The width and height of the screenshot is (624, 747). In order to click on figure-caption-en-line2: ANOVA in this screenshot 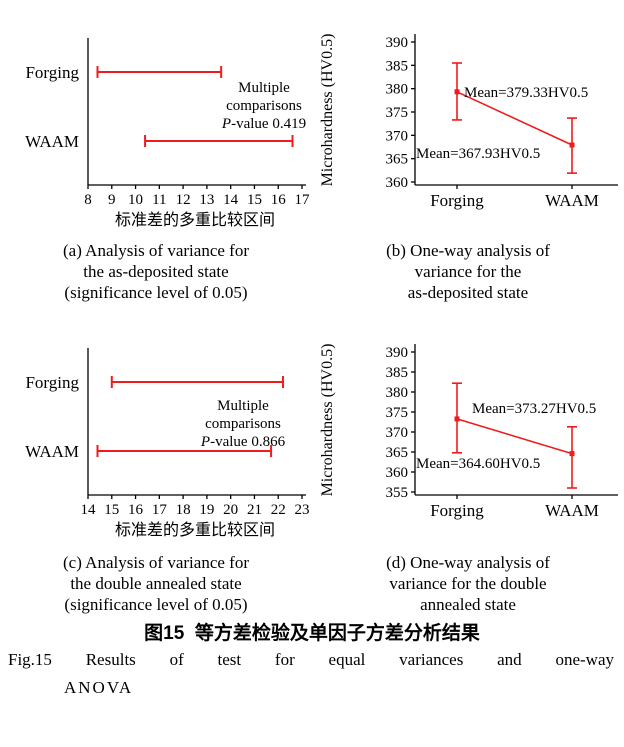, I will do `click(99, 687)`.